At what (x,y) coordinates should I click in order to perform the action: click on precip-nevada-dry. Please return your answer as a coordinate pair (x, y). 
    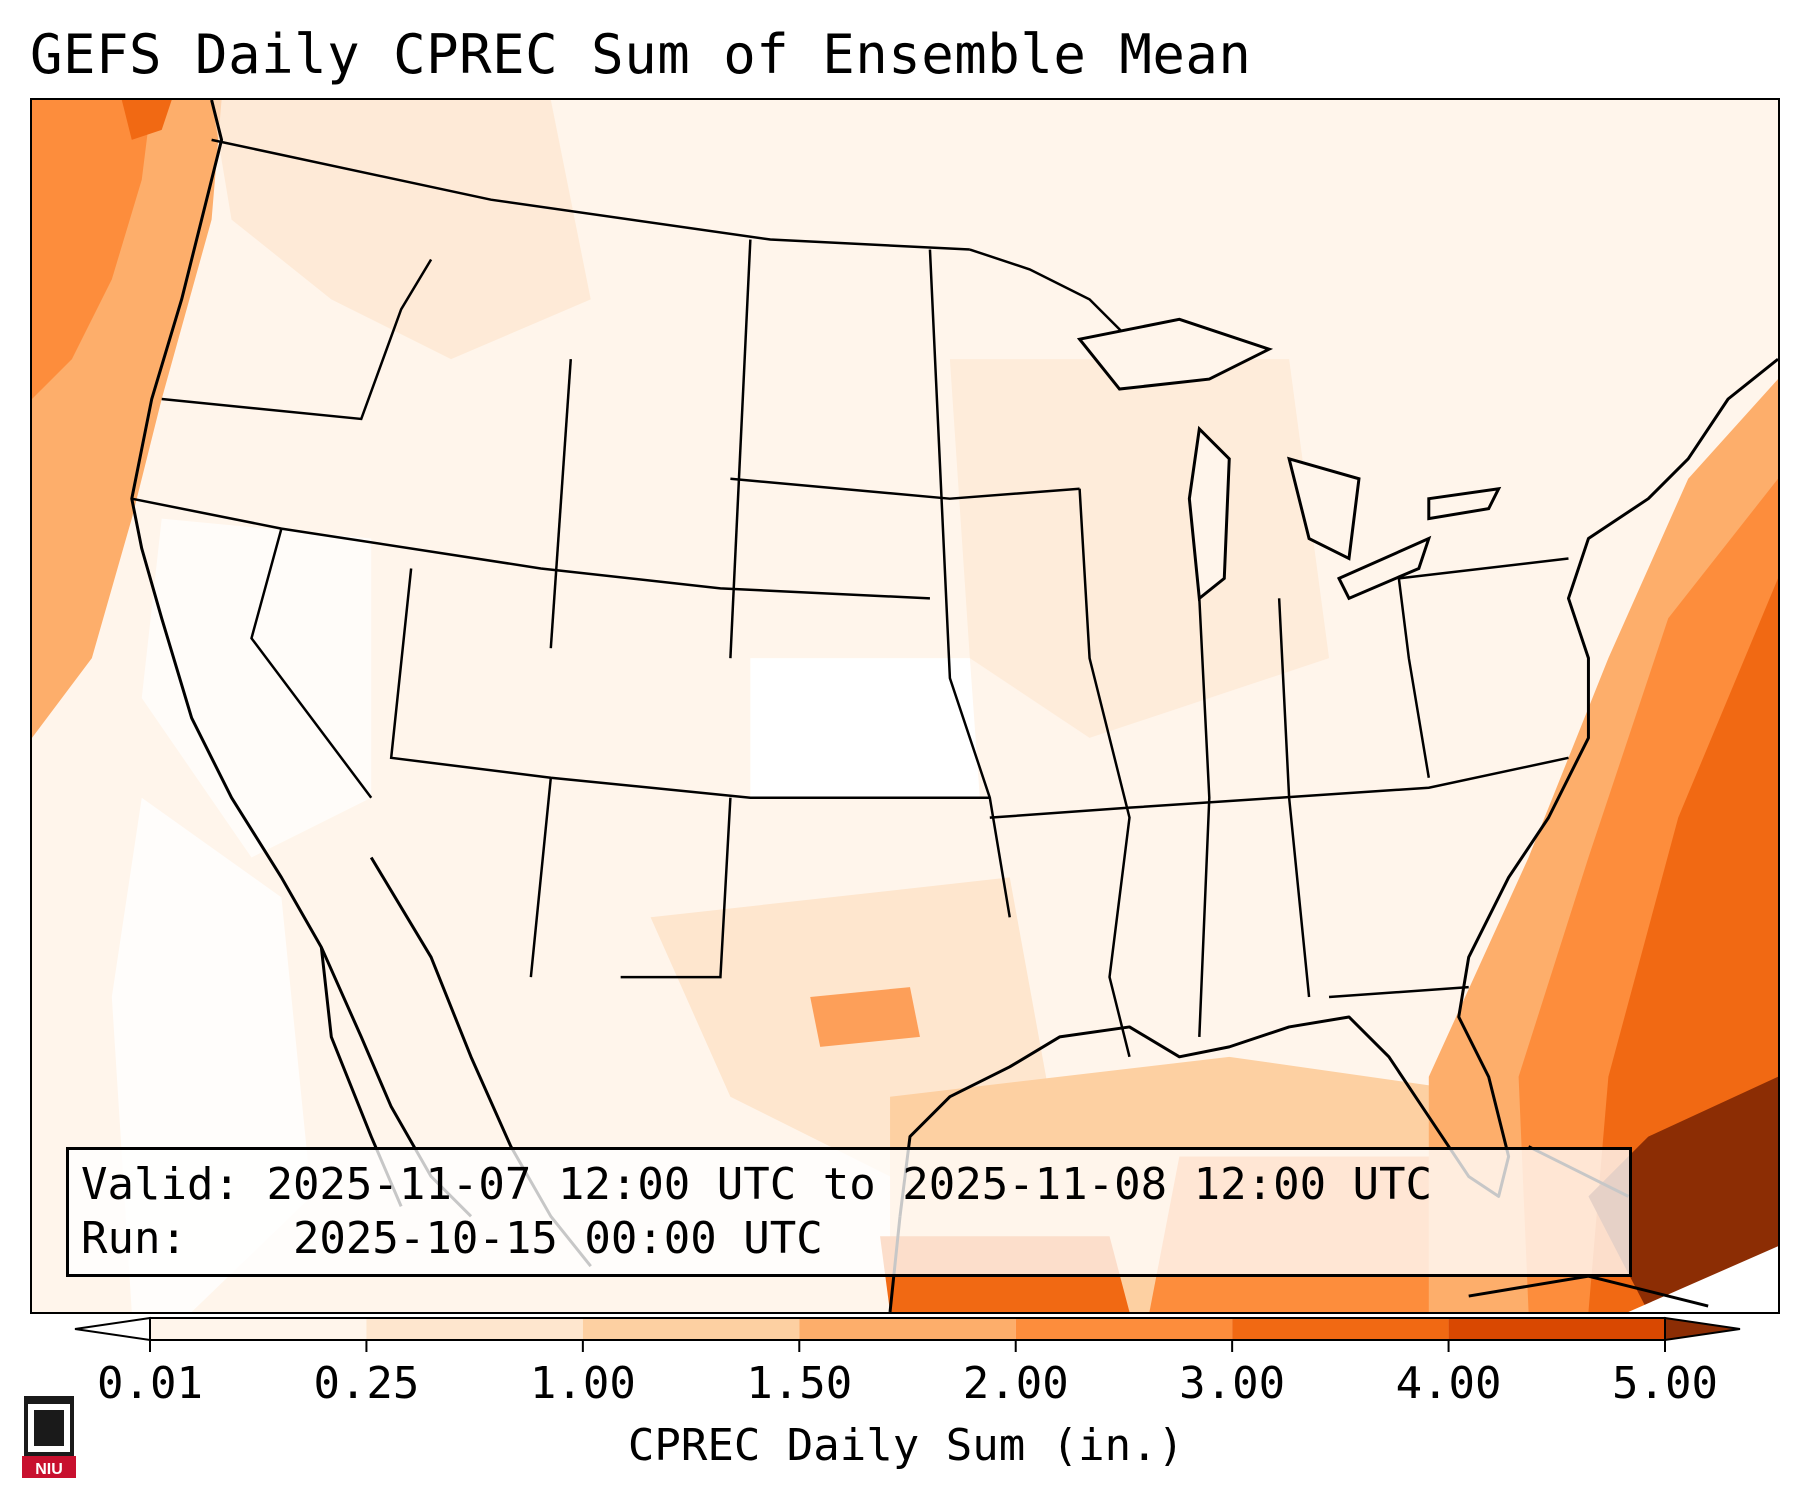
    Looking at the image, I should click on (256, 688).